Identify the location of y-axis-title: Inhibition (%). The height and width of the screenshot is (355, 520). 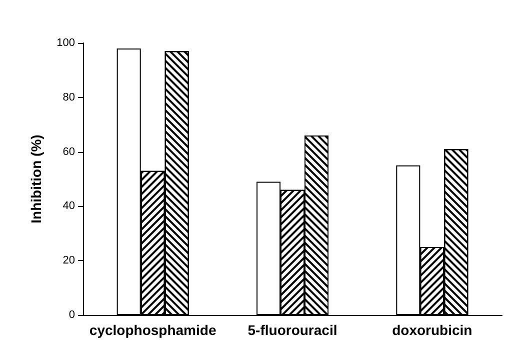
(36, 179).